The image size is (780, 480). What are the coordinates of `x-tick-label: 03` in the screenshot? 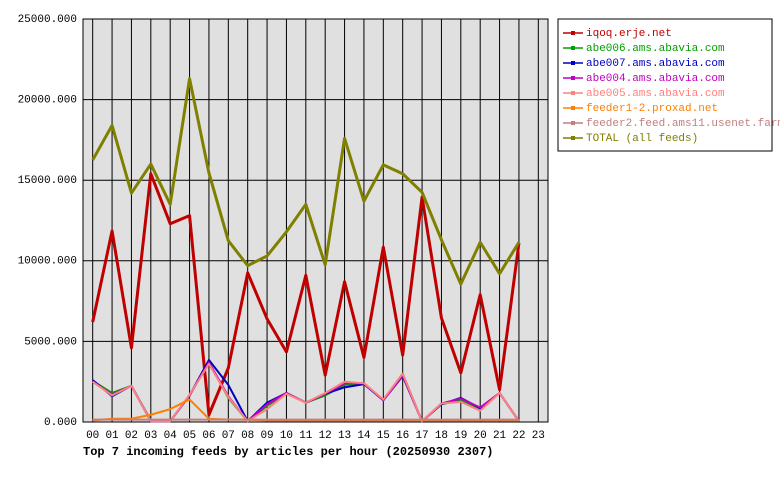 It's located at (150, 436).